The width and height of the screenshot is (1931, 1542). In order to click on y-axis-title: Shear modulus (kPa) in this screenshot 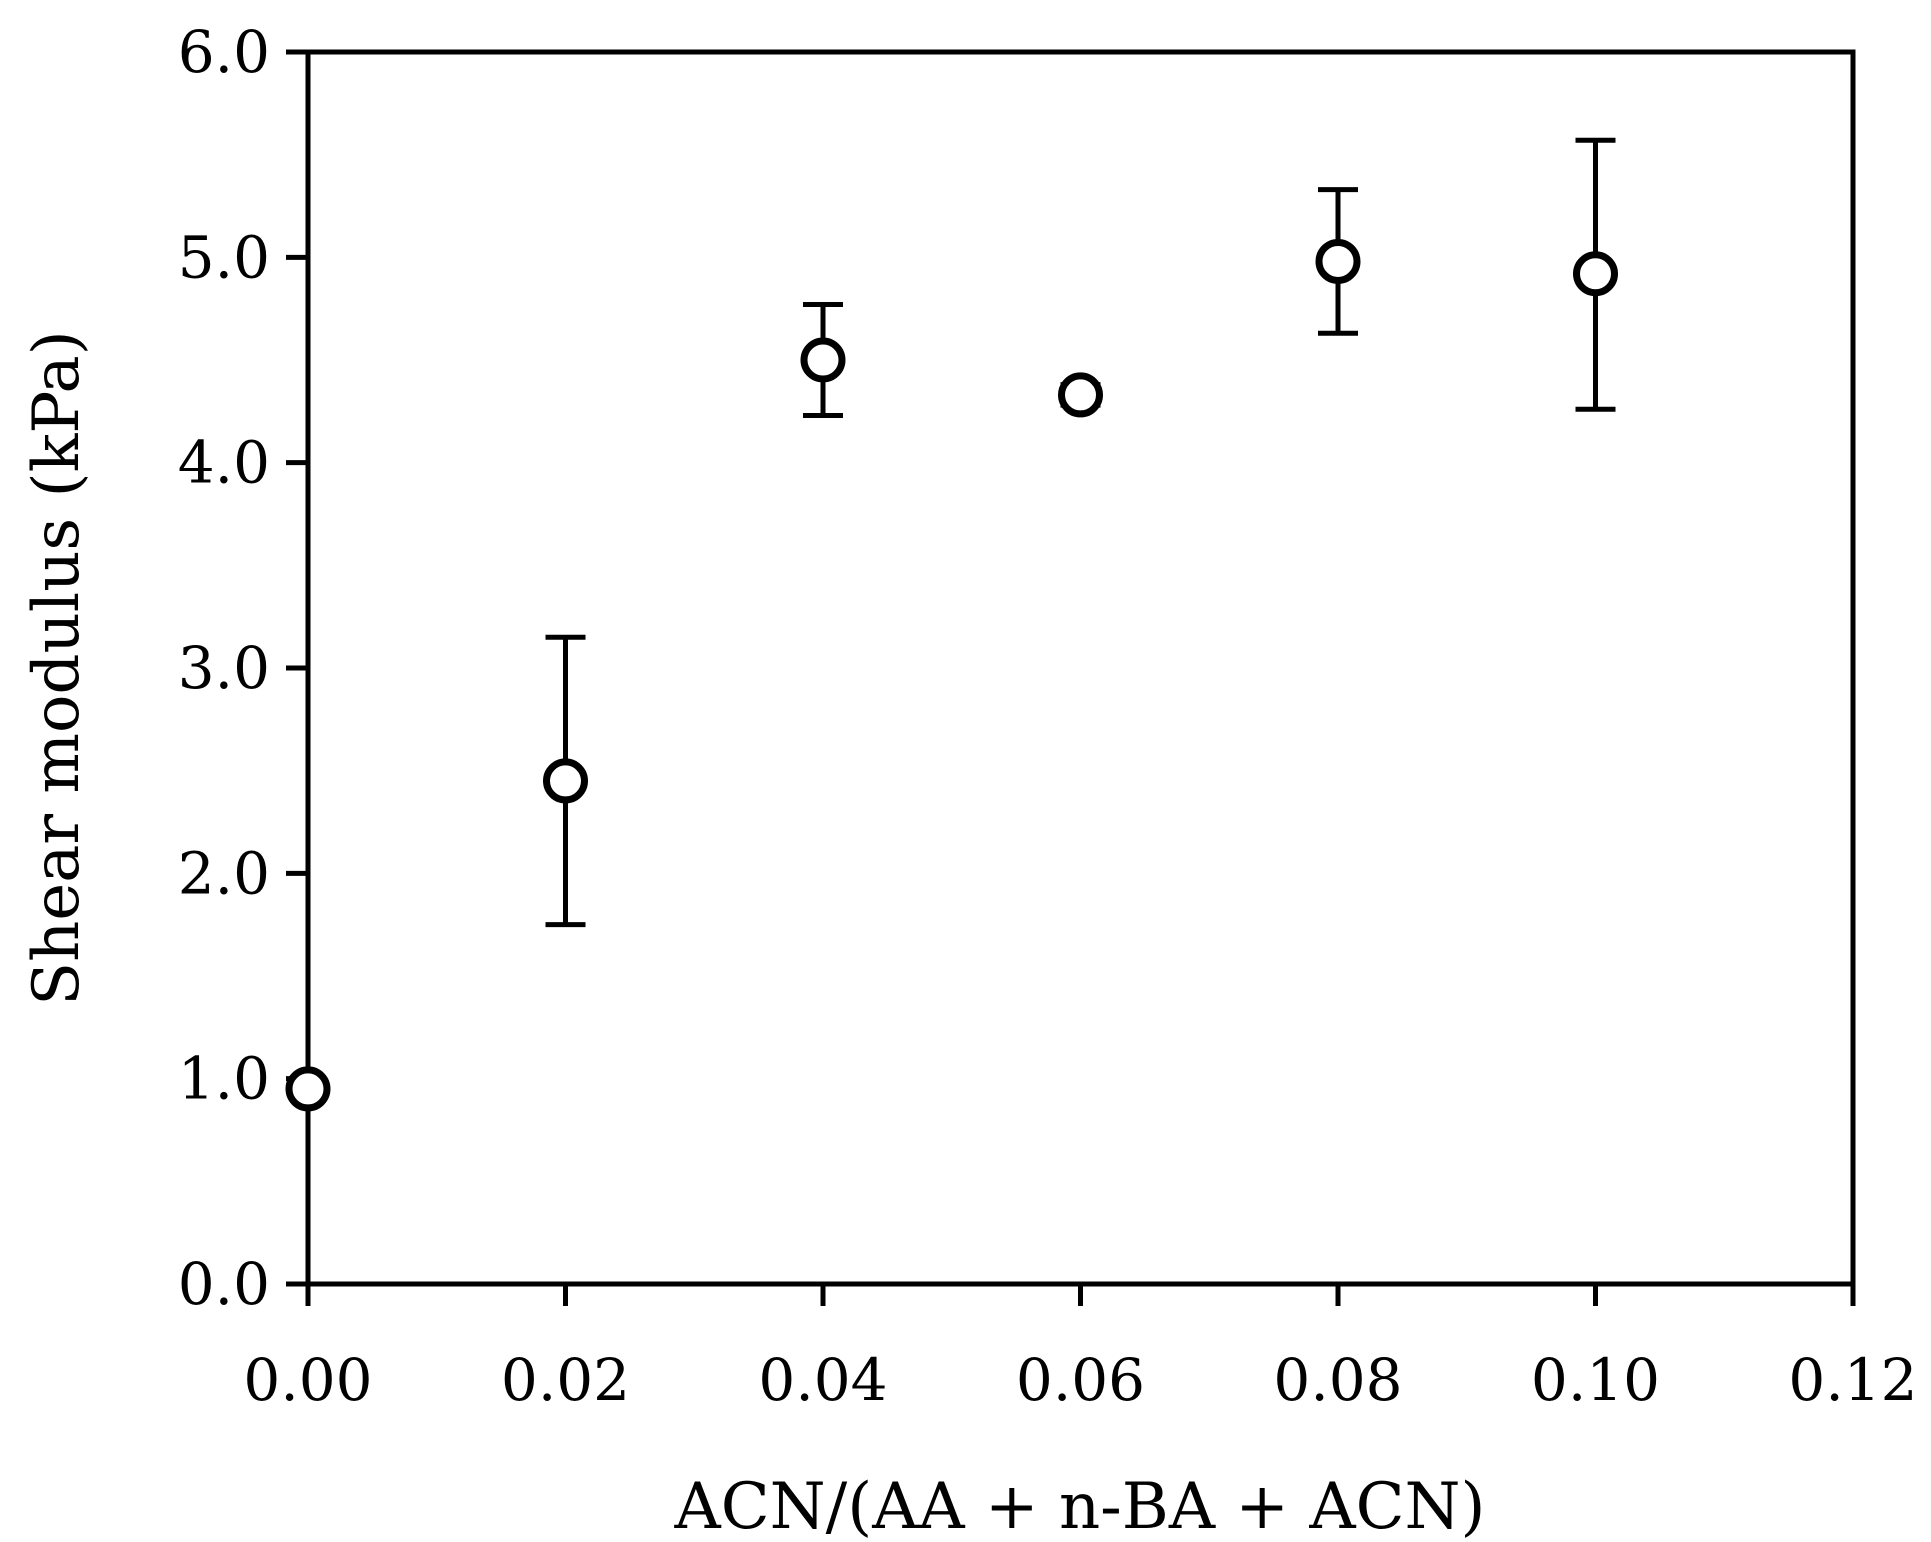, I will do `click(57, 667)`.